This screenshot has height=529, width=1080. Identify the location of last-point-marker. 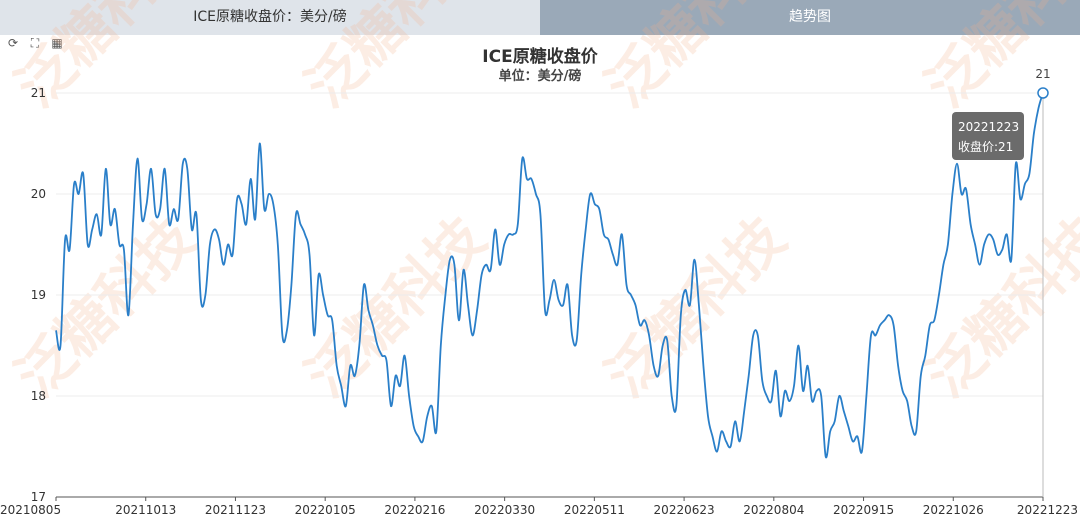
(1043, 93).